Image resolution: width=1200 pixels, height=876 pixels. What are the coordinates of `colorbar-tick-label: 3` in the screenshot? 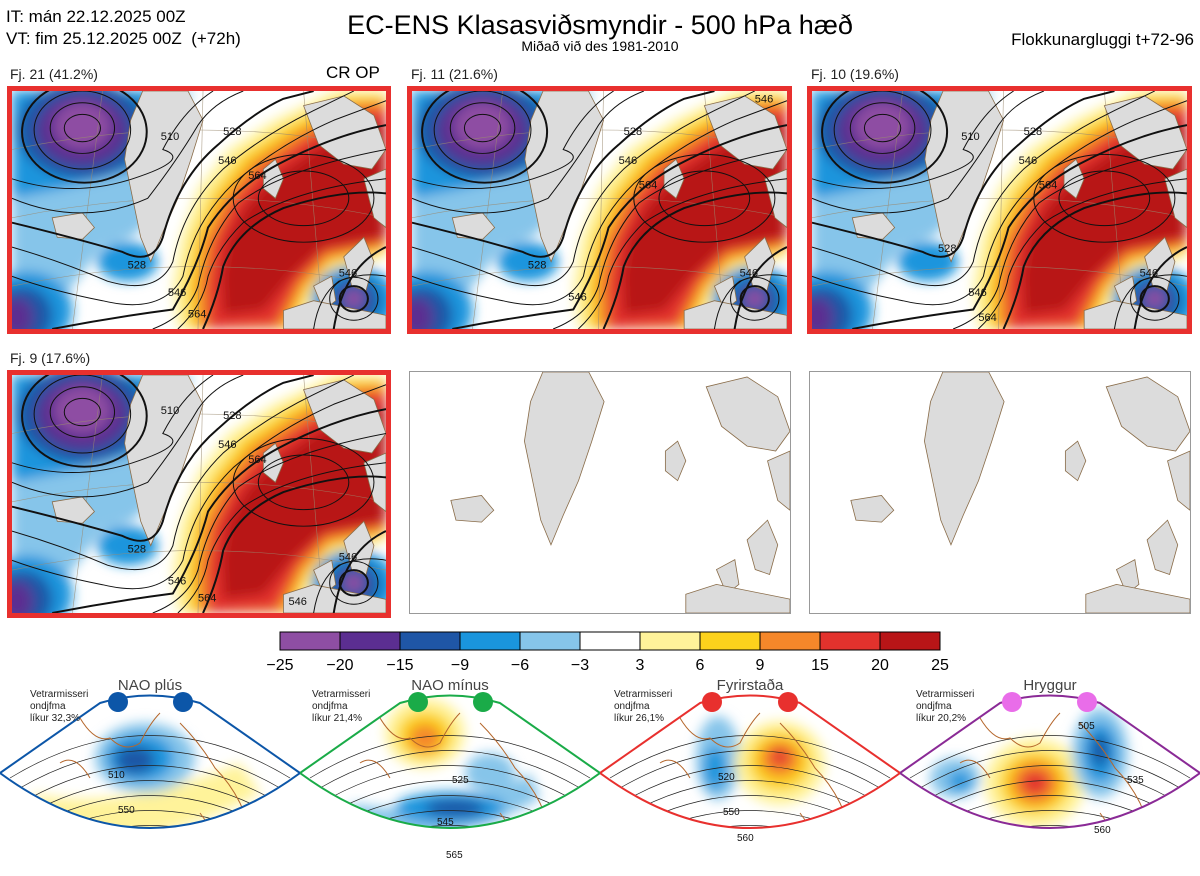 It's located at (640, 665).